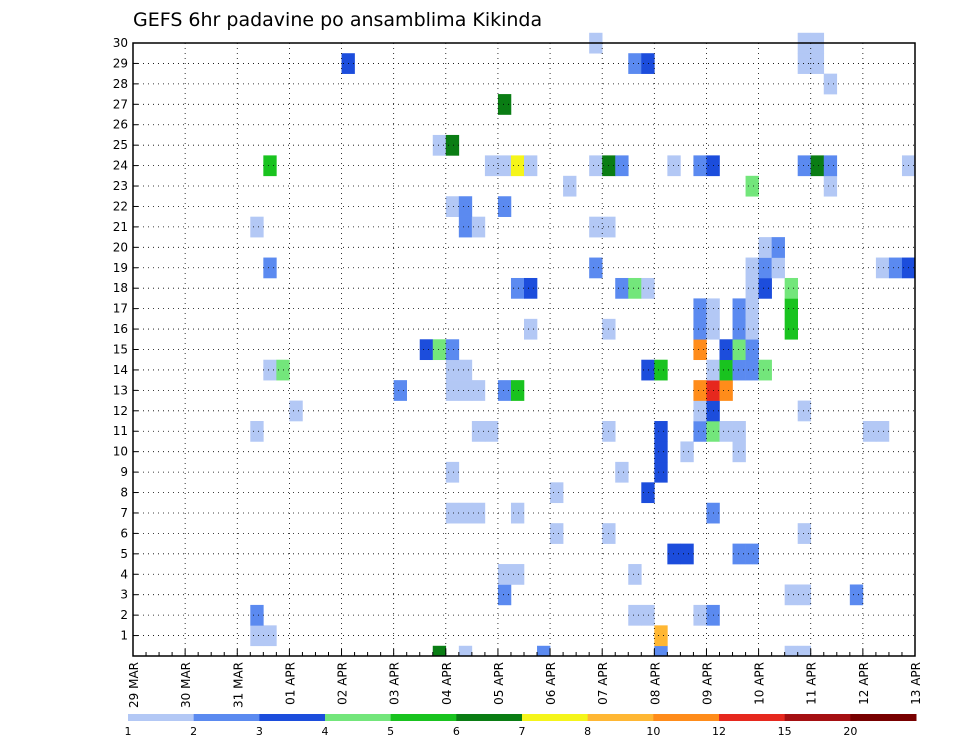 The width and height of the screenshot is (960, 742). Describe the element at coordinates (120, 63) in the screenshot. I see `y-tick-label: 29` at that location.